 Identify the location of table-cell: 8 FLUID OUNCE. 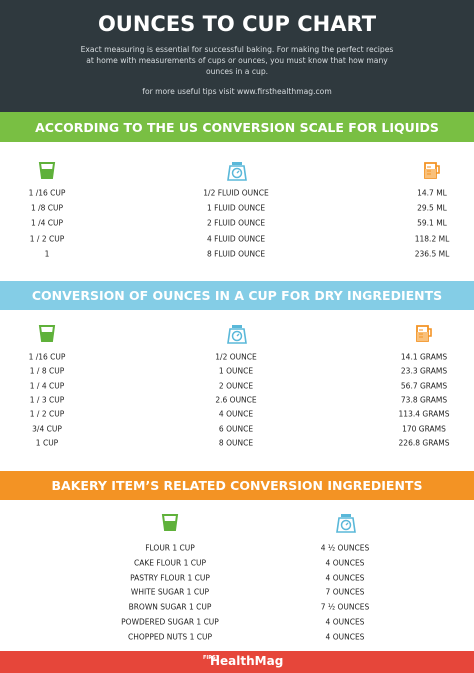
(236, 254).